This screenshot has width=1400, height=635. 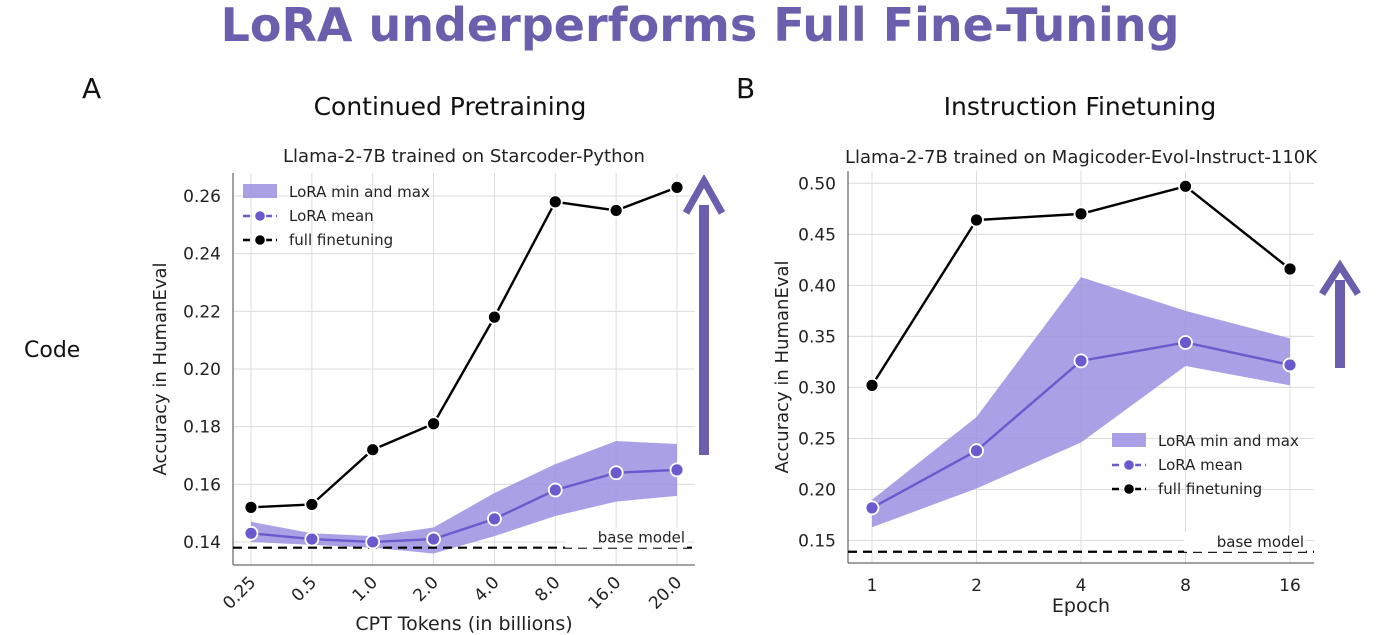 What do you see at coordinates (486, 589) in the screenshot?
I see `x-tick-label: 4.0` at bounding box center [486, 589].